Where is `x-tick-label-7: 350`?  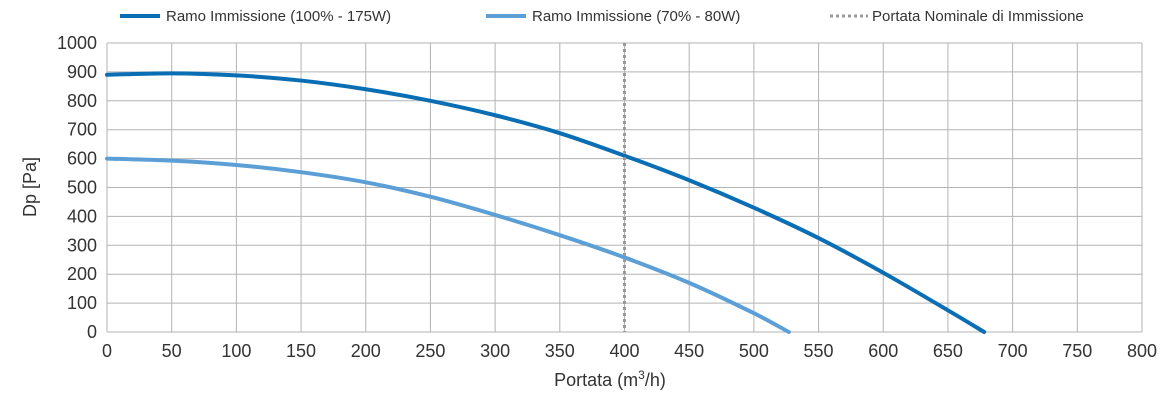 x-tick-label-7: 350 is located at coordinates (560, 351).